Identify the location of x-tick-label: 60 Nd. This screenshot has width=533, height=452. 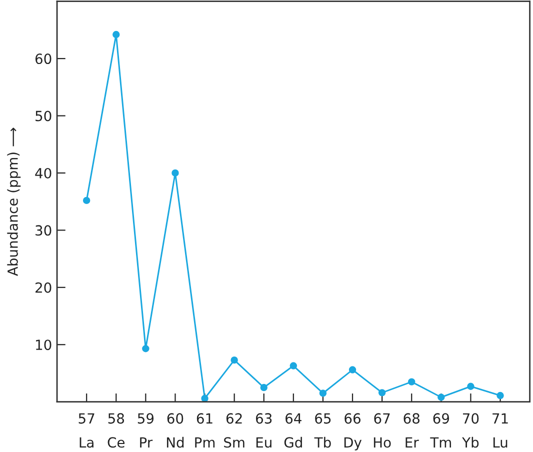
(175, 430).